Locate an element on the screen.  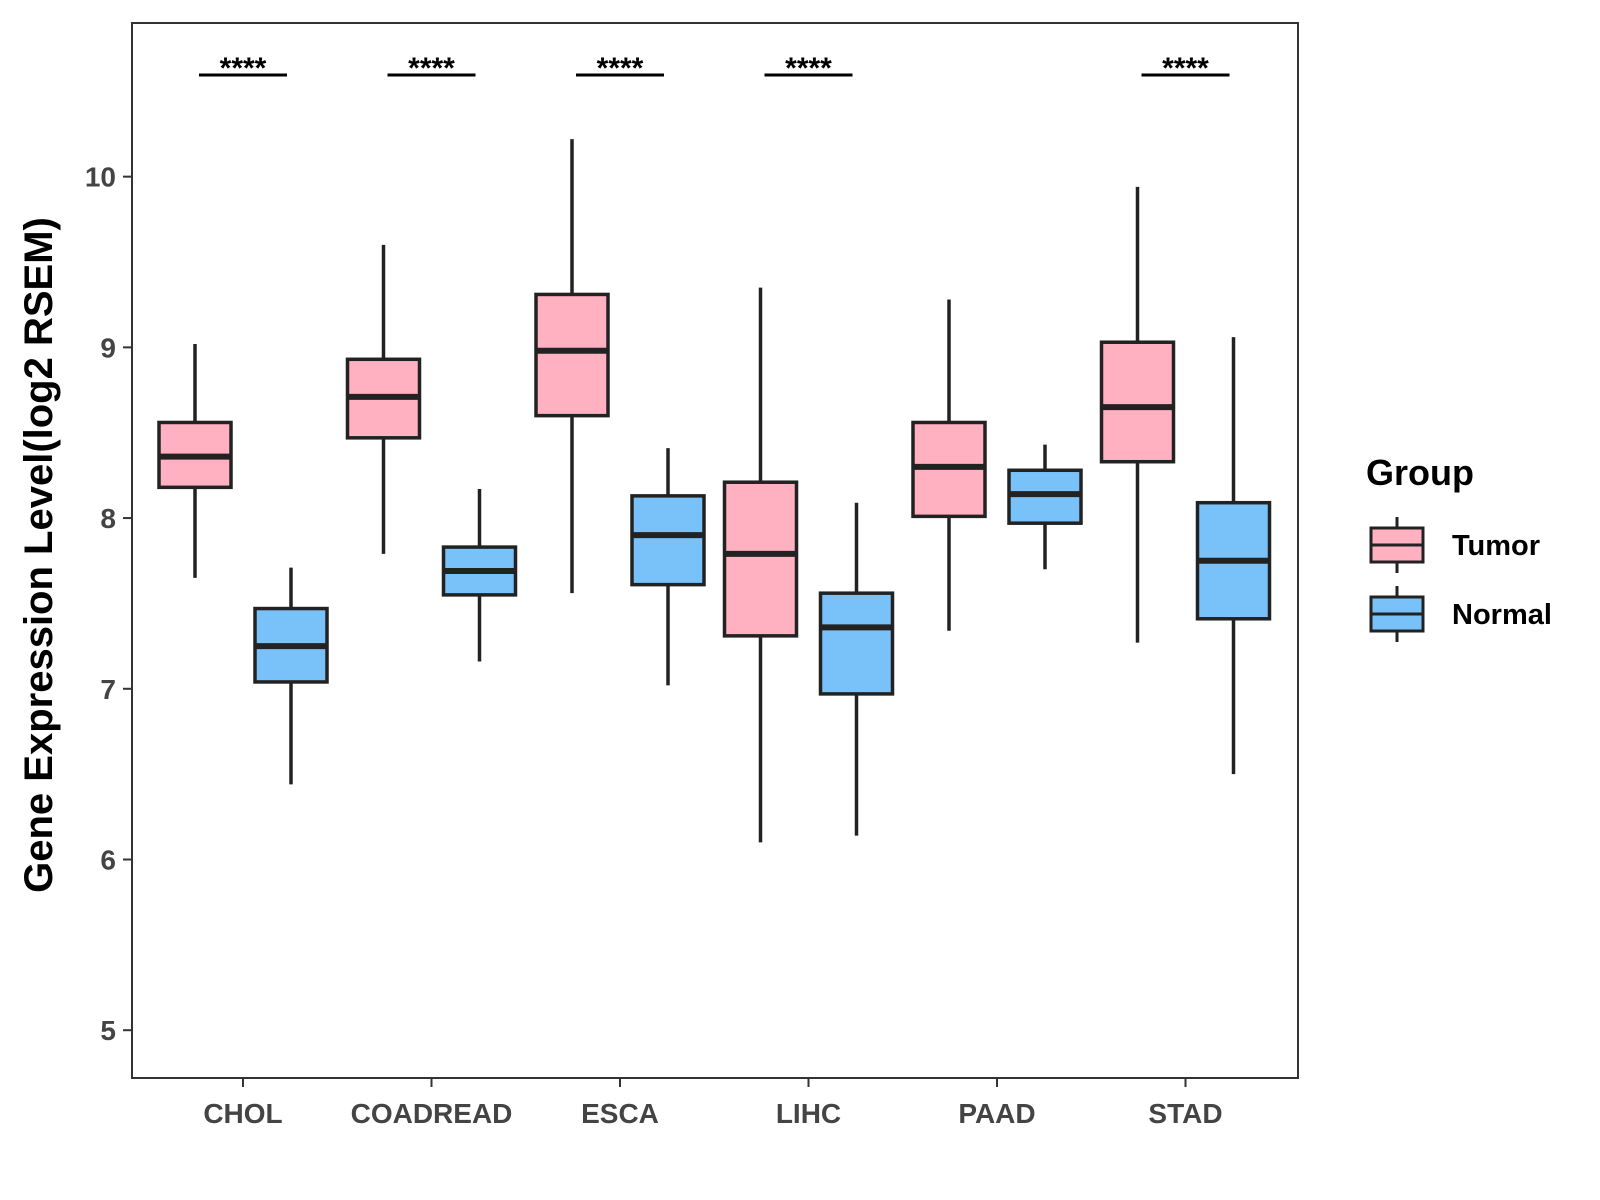
x-axis: CHOL COADREAD ESCA LIHC PAAD STAD is located at coordinates (713, 1103).